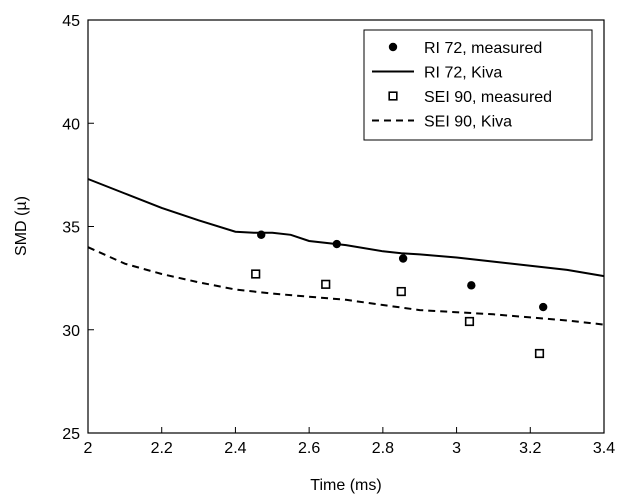 The image size is (632, 497). Describe the element at coordinates (383, 448) in the screenshot. I see `x-tick-label: 2.8` at that location.